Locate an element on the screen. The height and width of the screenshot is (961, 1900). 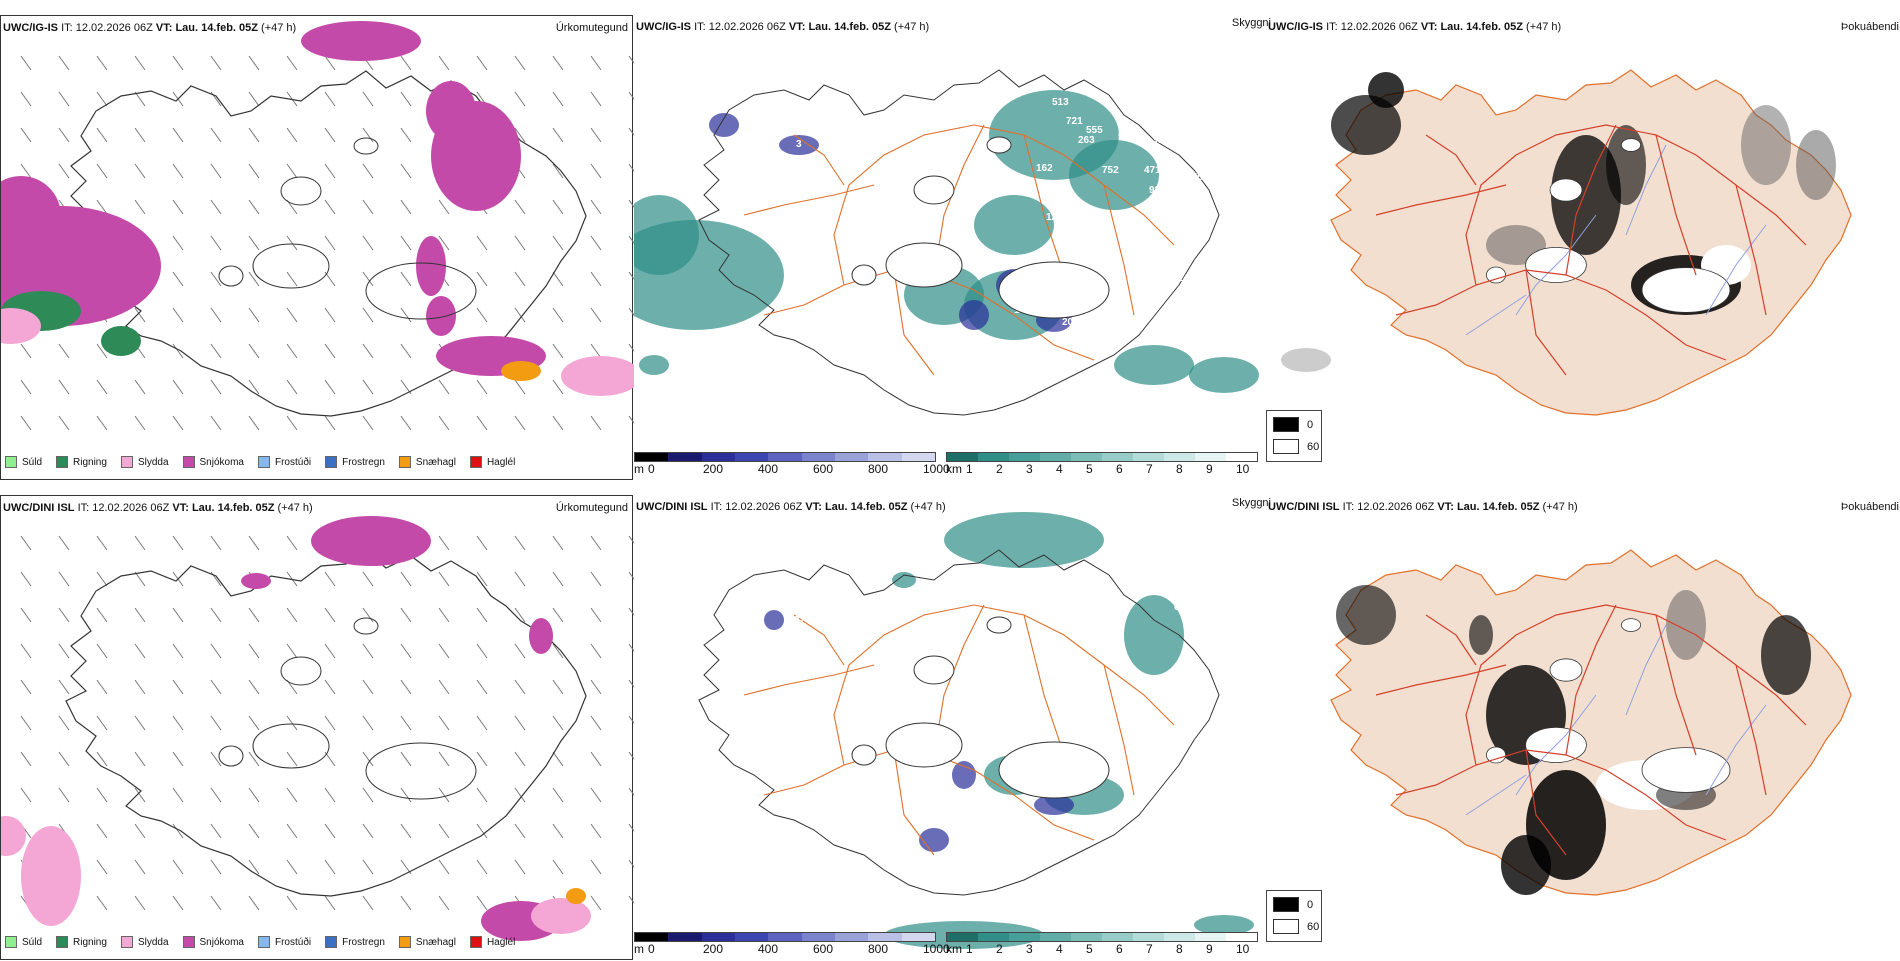
cloud-base-label: 125 is located at coordinates (1054, 217).